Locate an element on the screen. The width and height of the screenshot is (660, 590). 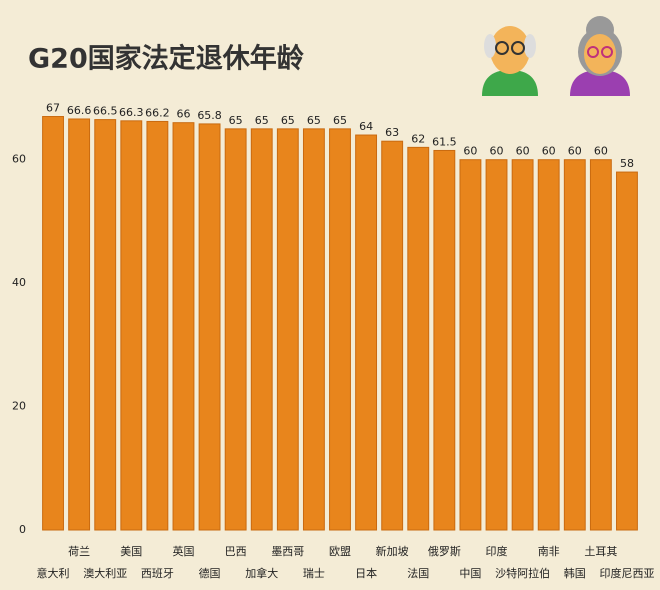
x-tick-label: 土耳其 is located at coordinates (600, 551).